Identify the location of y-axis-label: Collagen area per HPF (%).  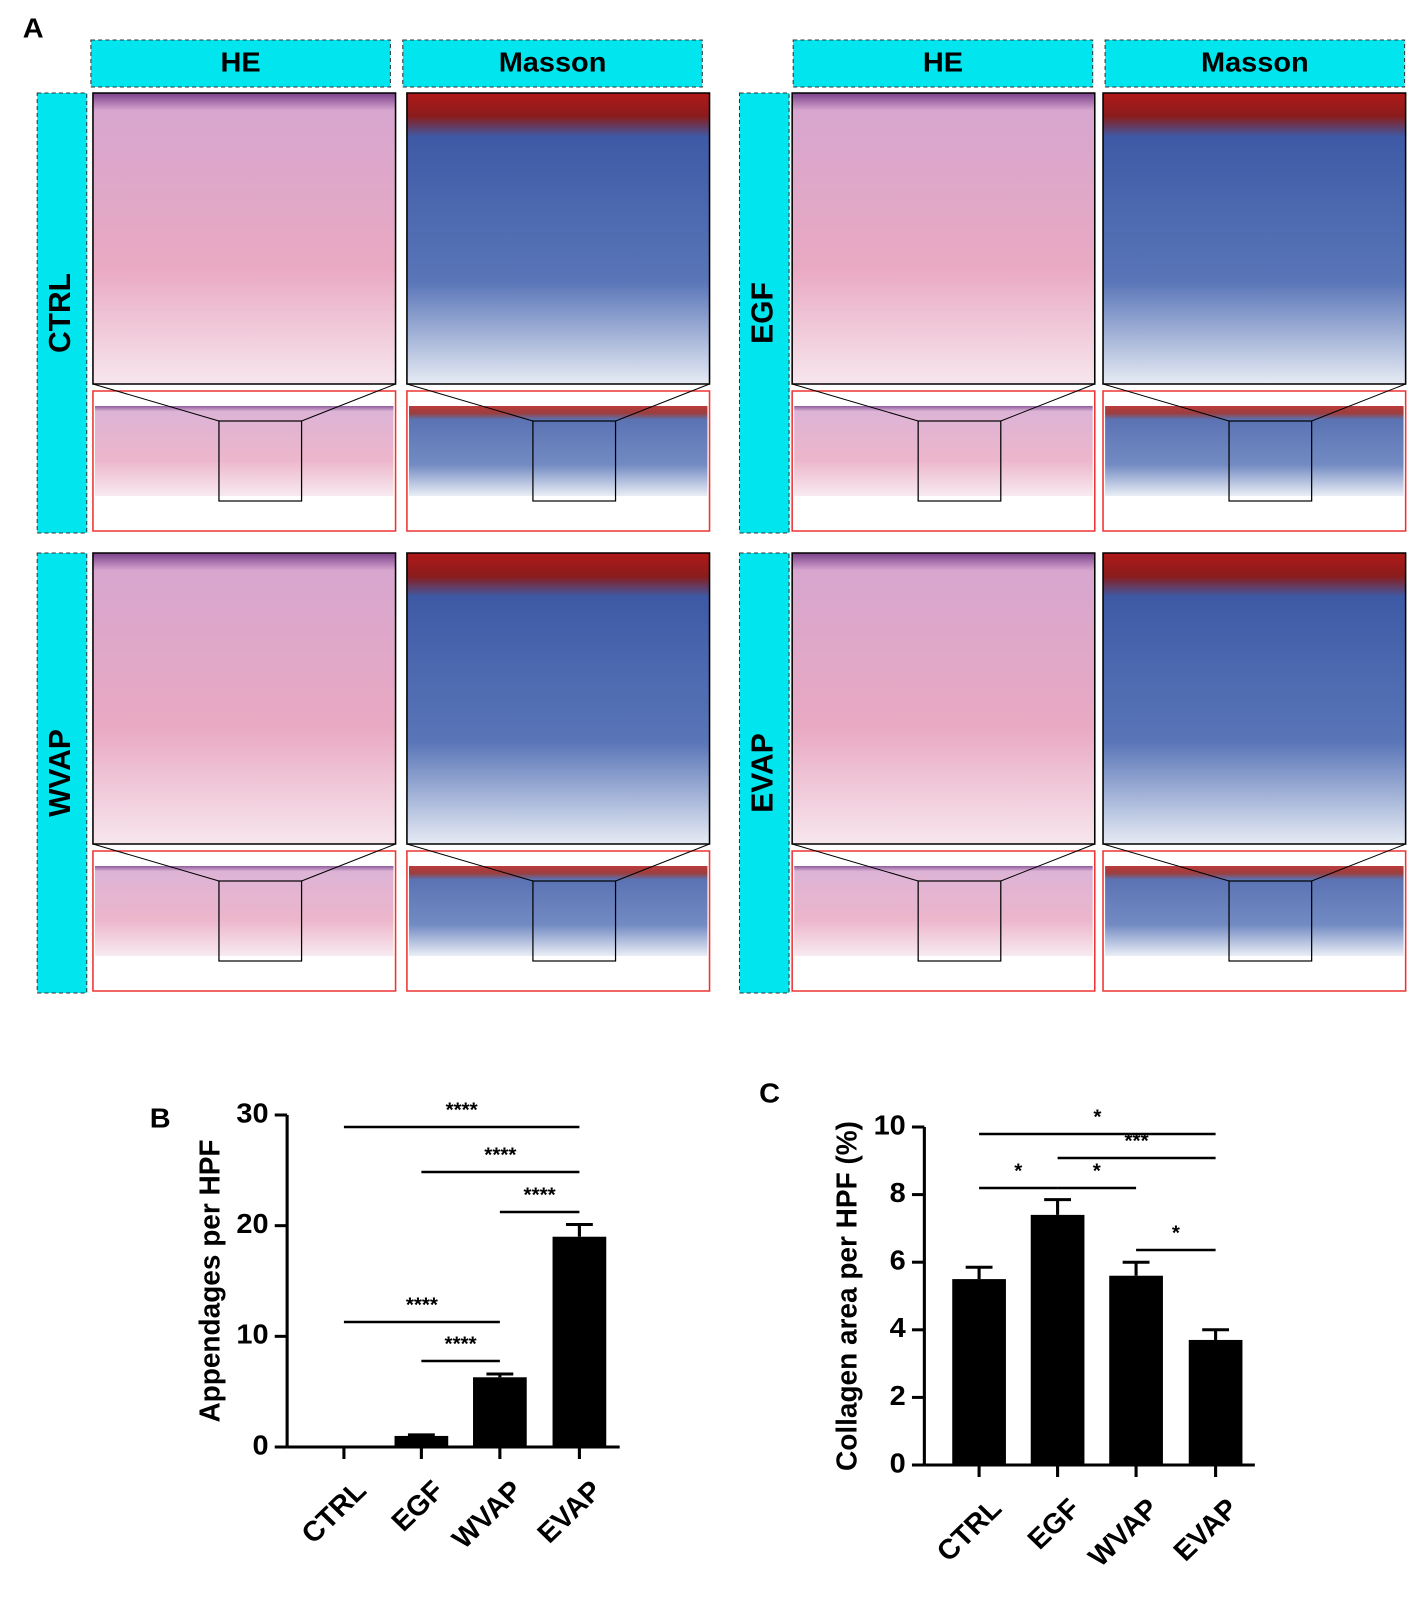
(847, 1296).